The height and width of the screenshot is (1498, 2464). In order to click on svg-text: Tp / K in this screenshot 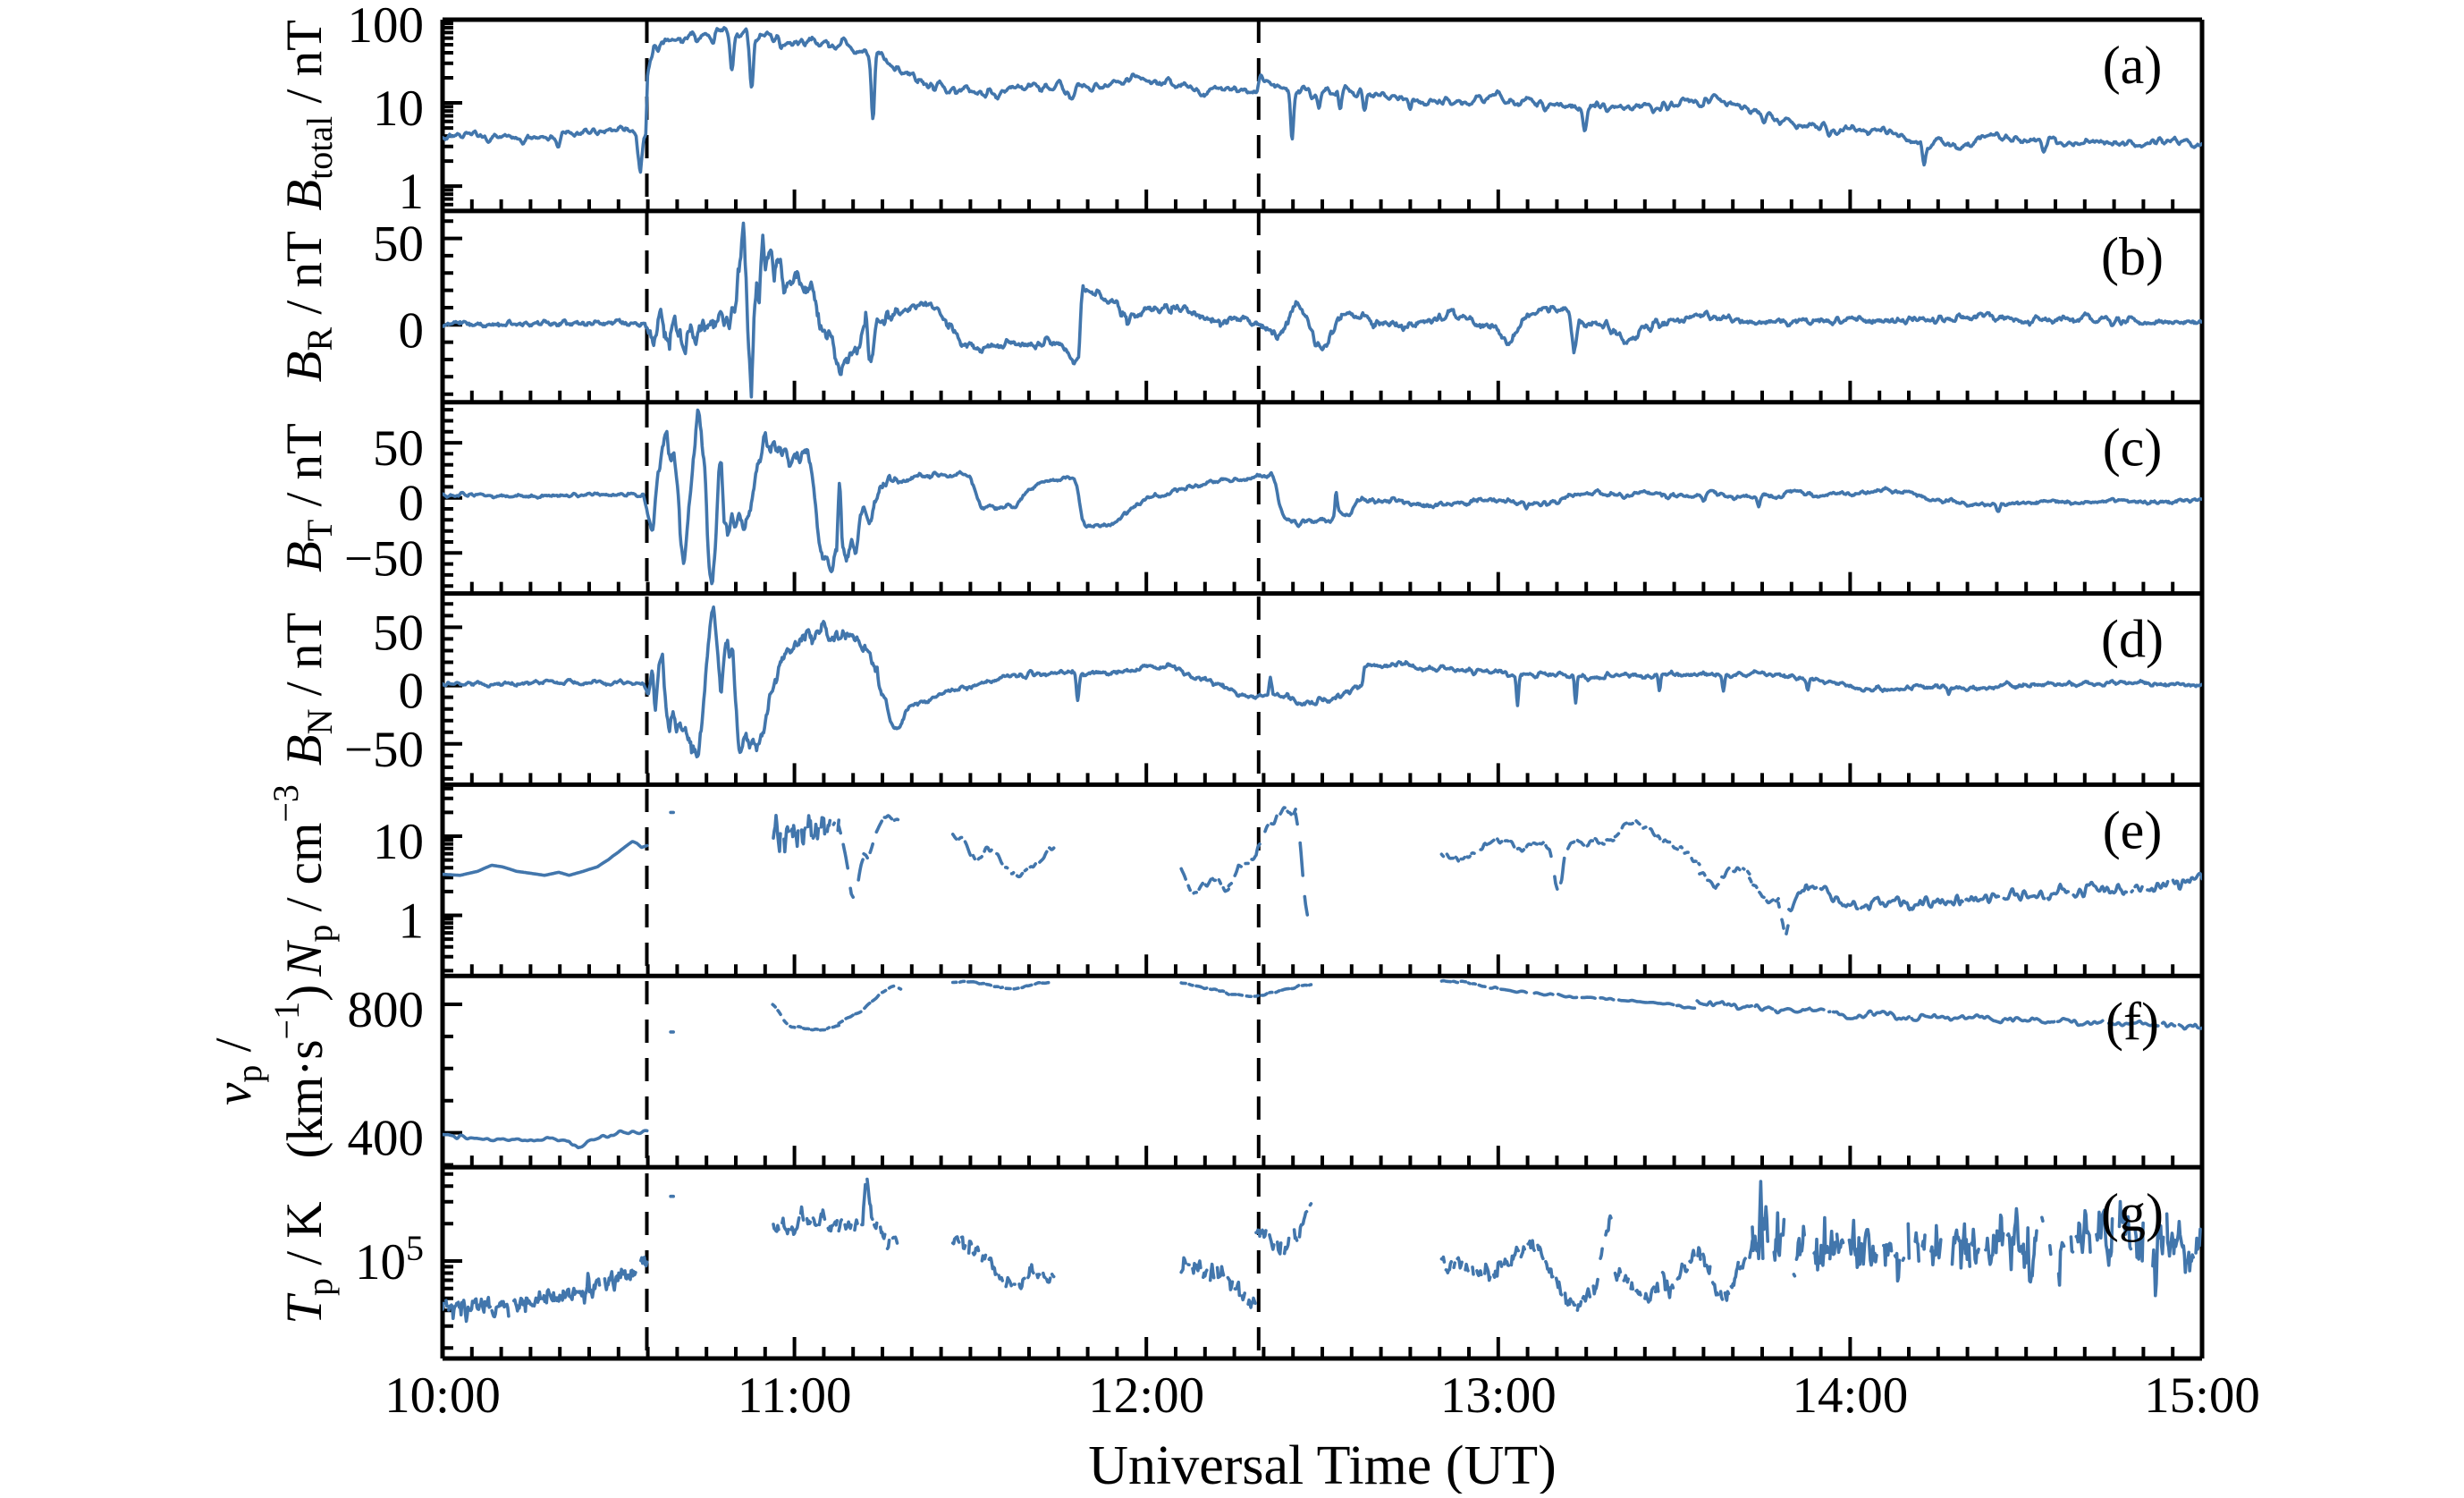, I will do `click(308, 1262)`.